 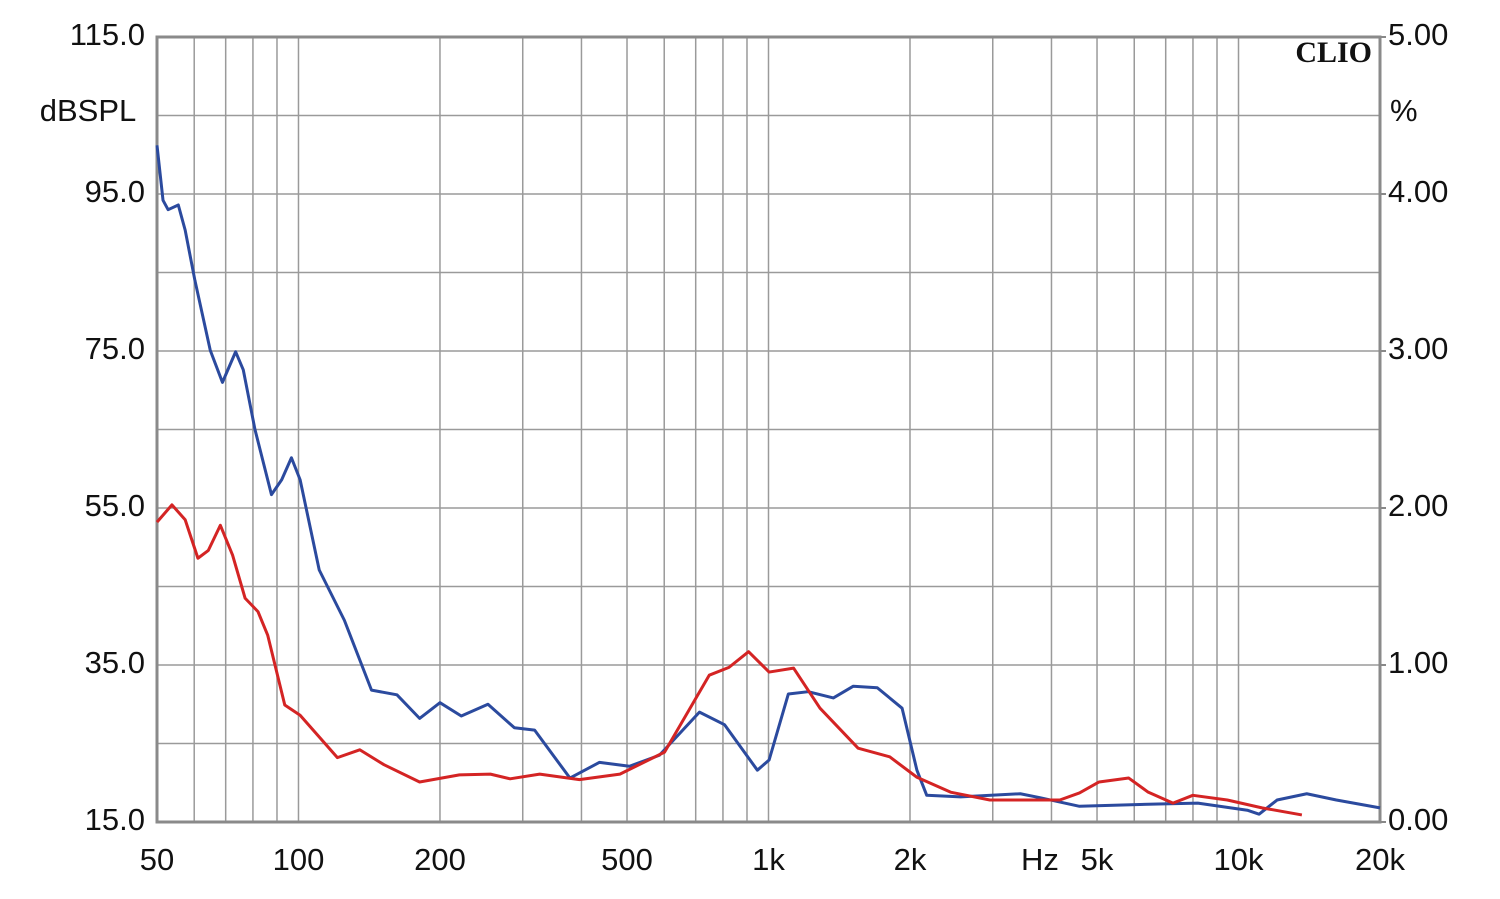 I want to click on x-tick-label: 10k, so click(x=1239, y=859).